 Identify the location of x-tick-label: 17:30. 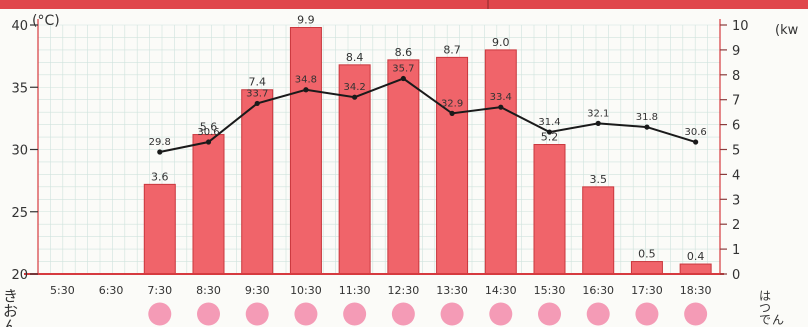
(647, 290).